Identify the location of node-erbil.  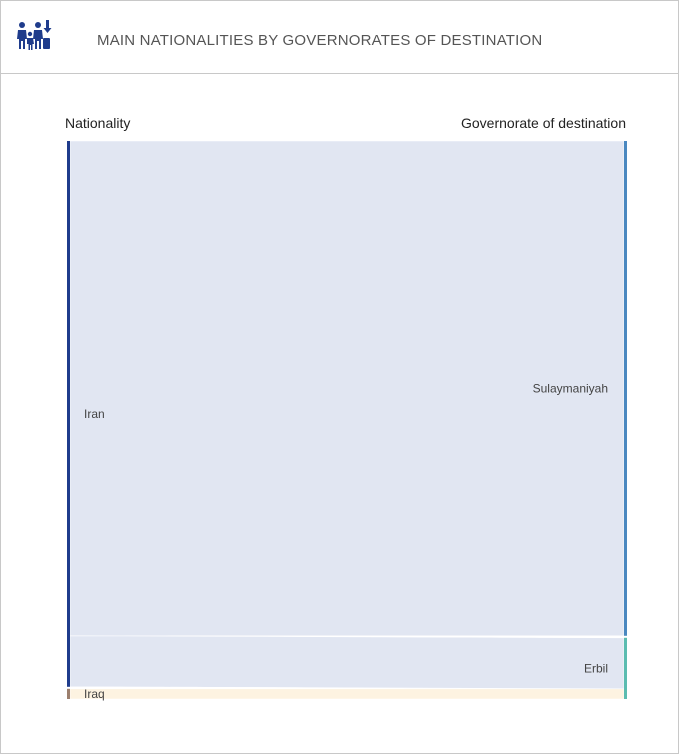
(625, 668).